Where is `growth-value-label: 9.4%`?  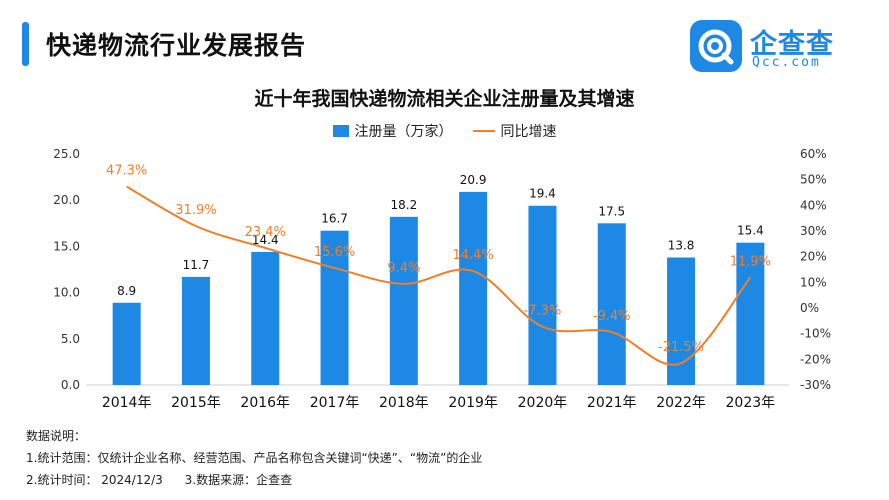
growth-value-label: 9.4% is located at coordinates (403, 268).